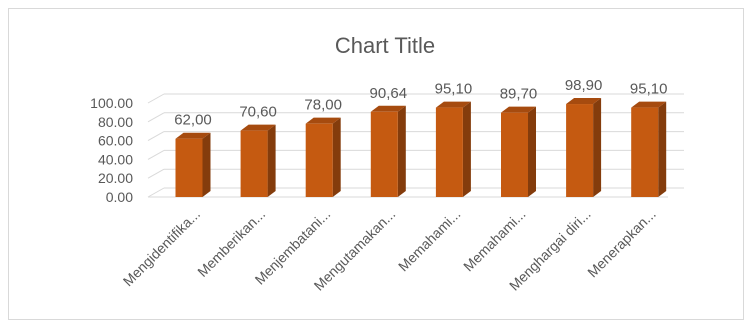 This screenshot has width=753, height=326. I want to click on data-label: 78,00, so click(323, 105).